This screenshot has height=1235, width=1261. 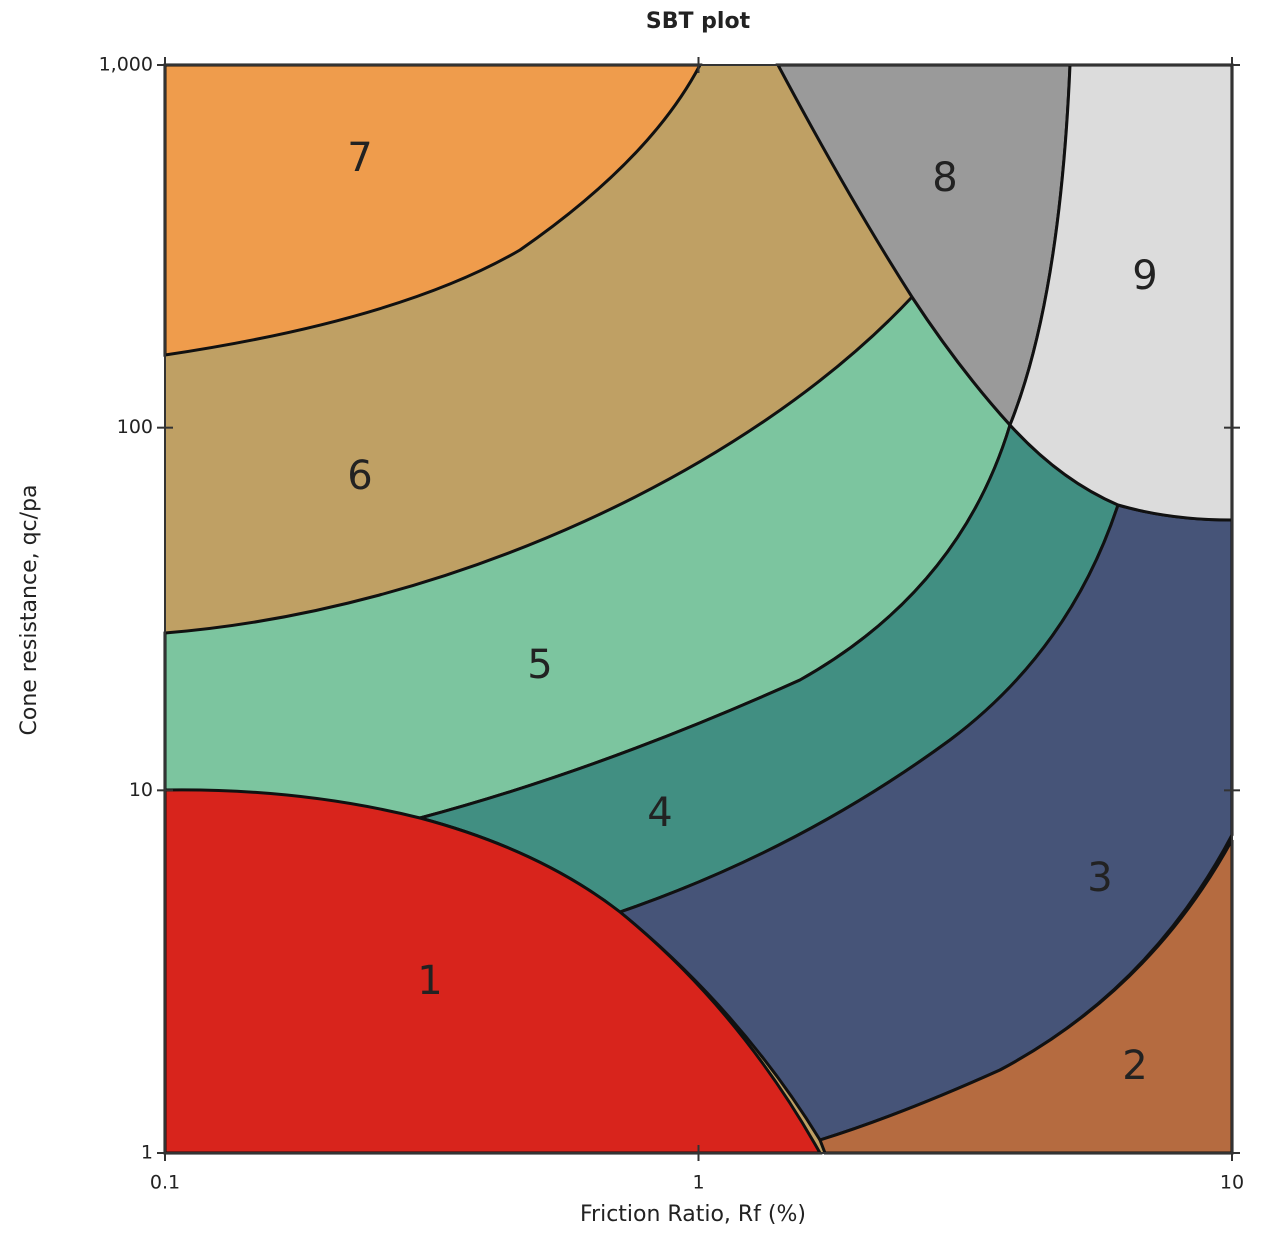 What do you see at coordinates (433, 210) in the screenshot?
I see `zone-7-area` at bounding box center [433, 210].